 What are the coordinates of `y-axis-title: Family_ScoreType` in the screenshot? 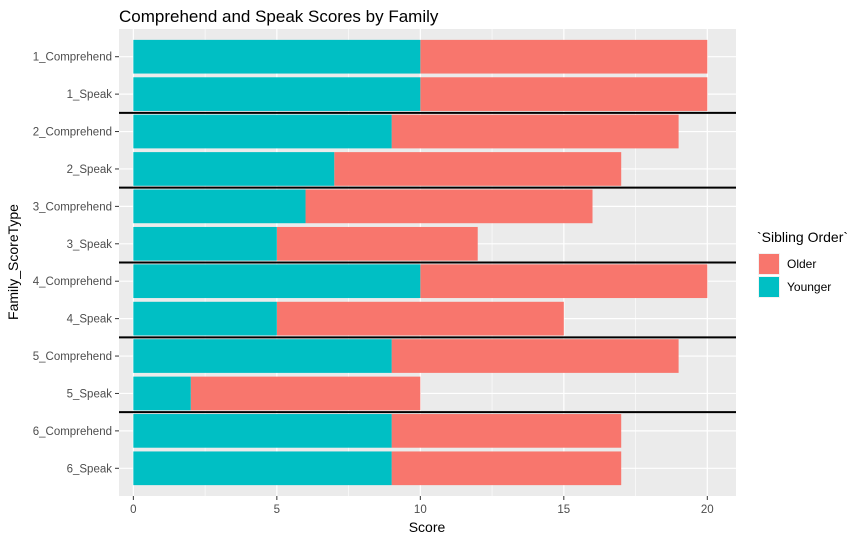 It's located at (13, 262).